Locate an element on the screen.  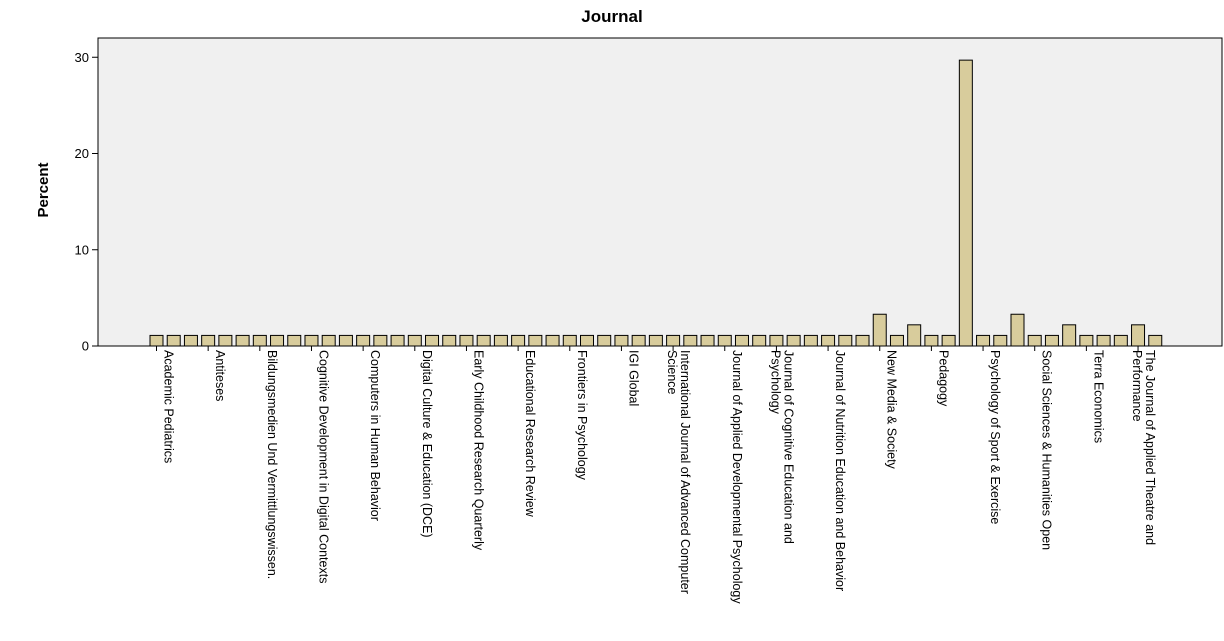
y-tick-label: 20 is located at coordinates (82, 153).